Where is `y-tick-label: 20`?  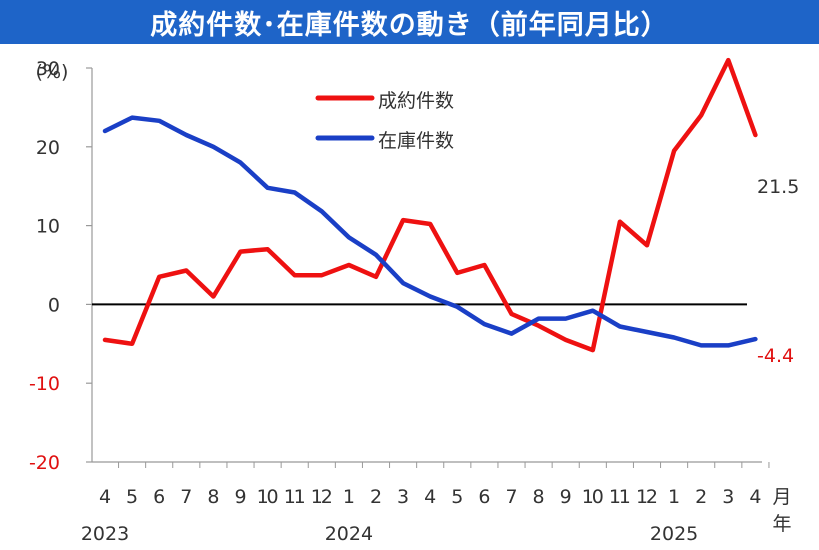 y-tick-label: 20 is located at coordinates (48, 148).